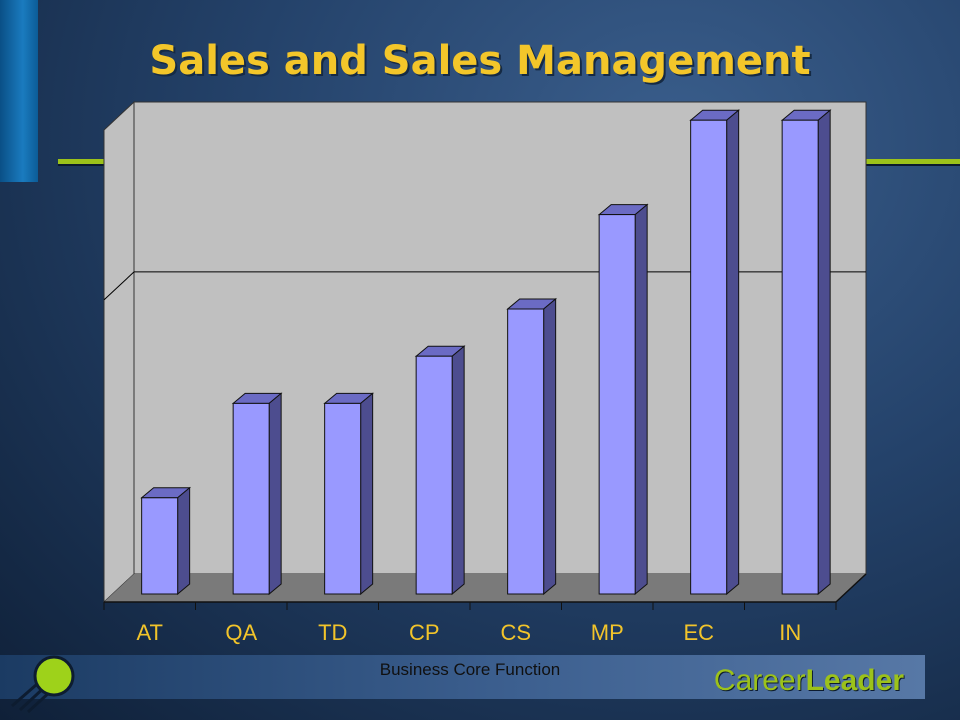  What do you see at coordinates (824, 352) in the screenshot?
I see `bar-side-in` at bounding box center [824, 352].